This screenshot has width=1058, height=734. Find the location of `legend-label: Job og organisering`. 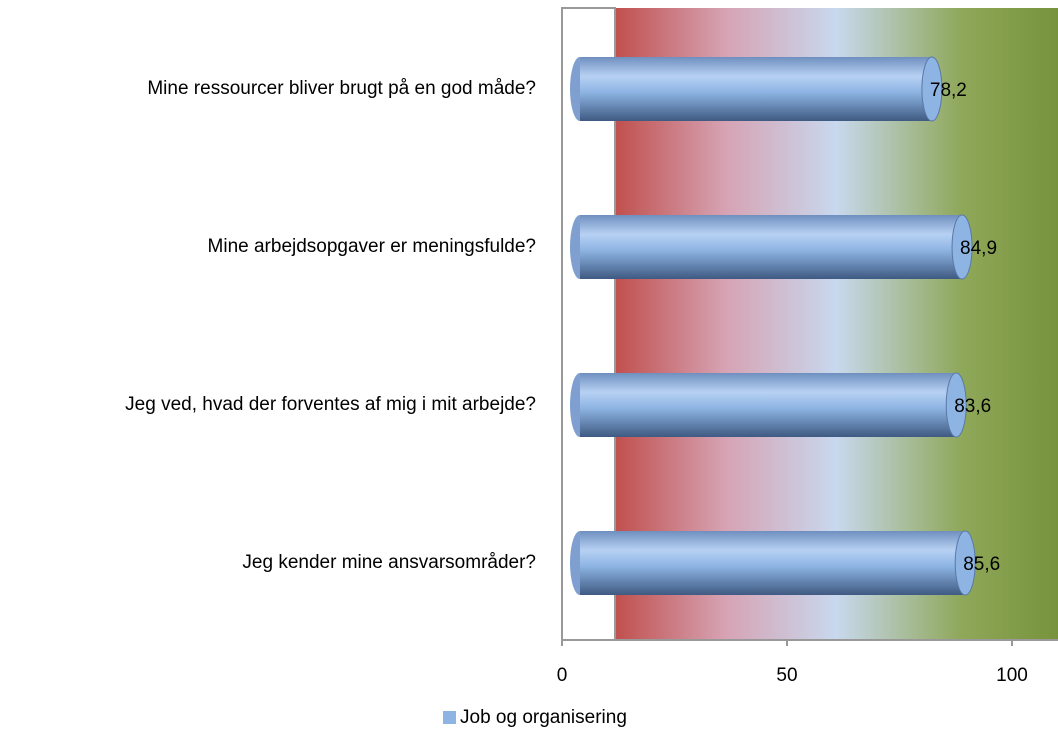

legend-label: Job og organisering is located at coordinates (543, 717).